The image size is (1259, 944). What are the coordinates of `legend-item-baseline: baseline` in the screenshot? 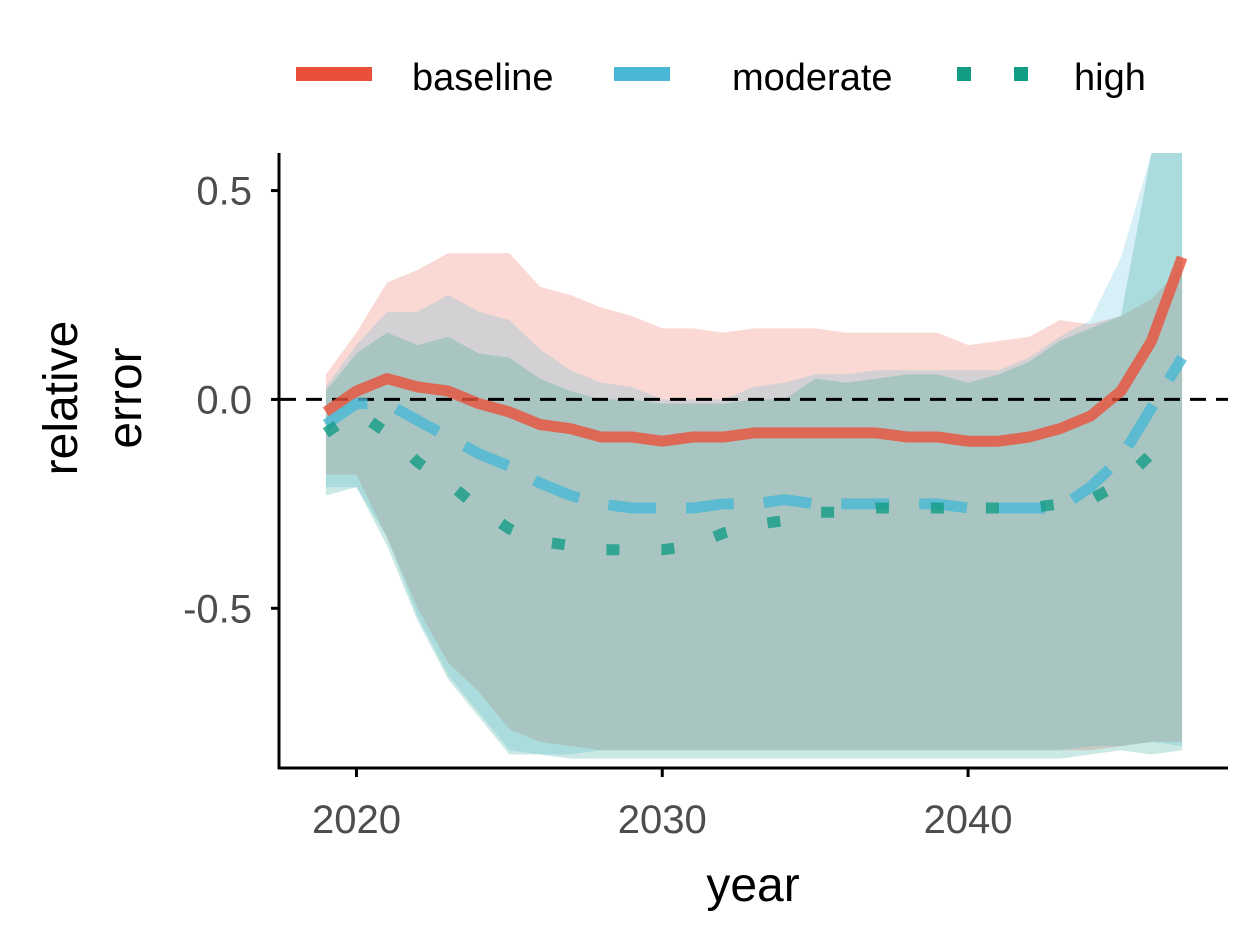 It's located at (425, 78).